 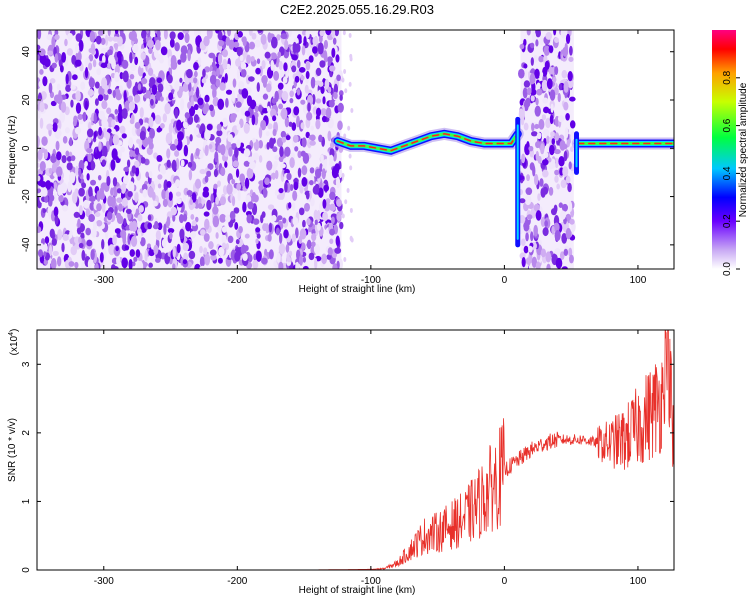 What do you see at coordinates (638, 581) in the screenshot?
I see `snr-x-tick-label: 100` at bounding box center [638, 581].